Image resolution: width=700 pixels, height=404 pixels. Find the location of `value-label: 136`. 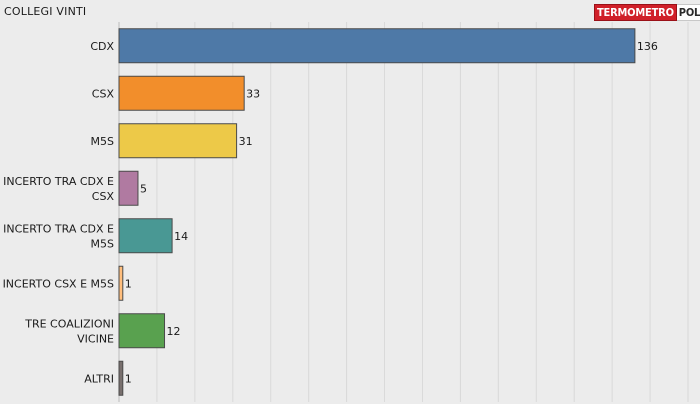

value-label: 136 is located at coordinates (647, 46).